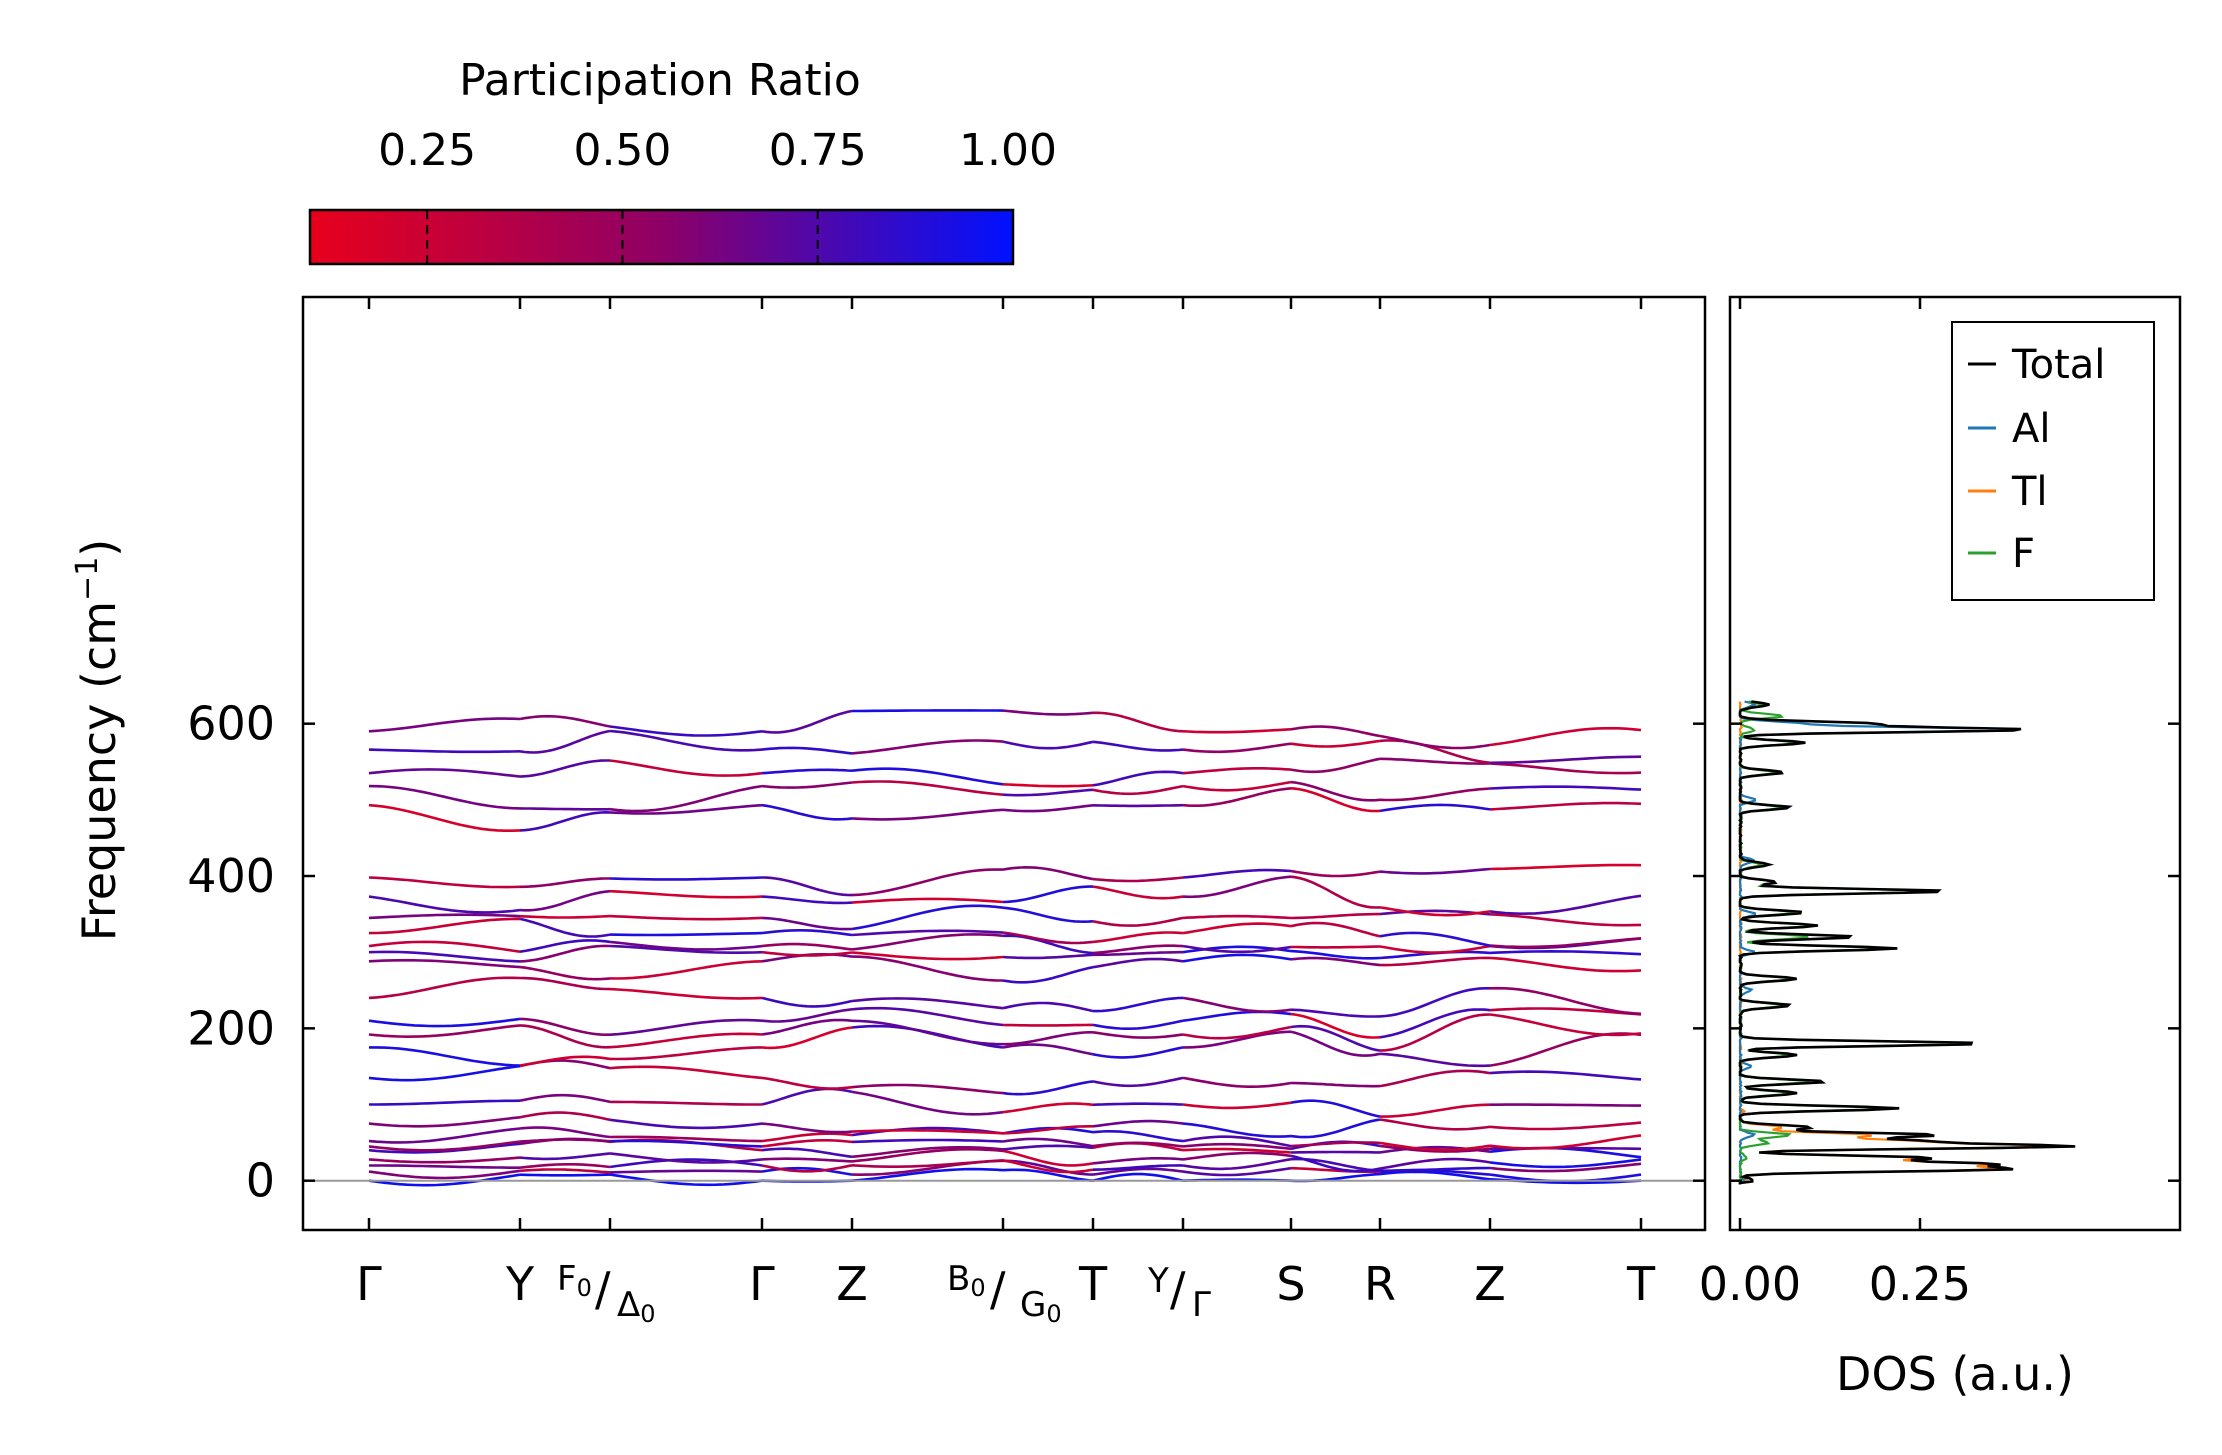  Describe the element at coordinates (2058, 365) in the screenshot. I see `legend-label-total: Total` at that location.